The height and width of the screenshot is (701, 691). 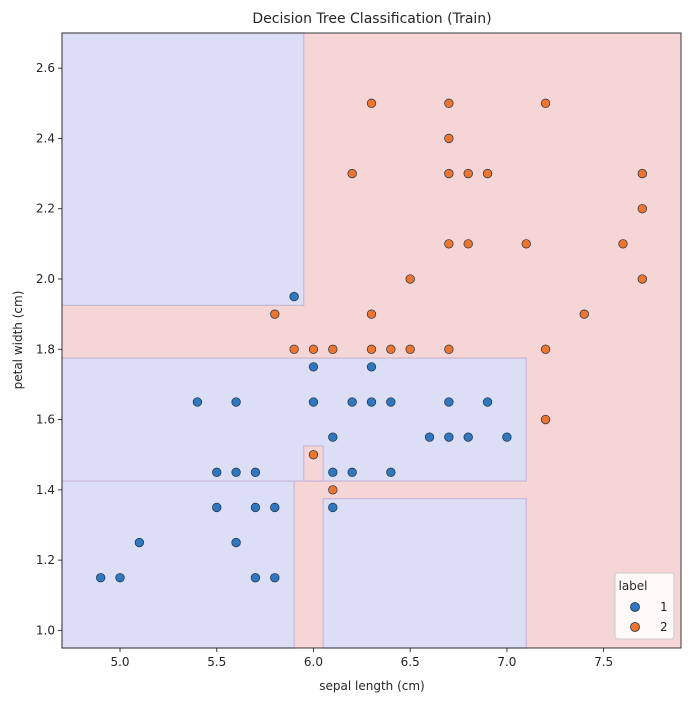 I want to click on legend-label-2: 2, so click(x=664, y=627).